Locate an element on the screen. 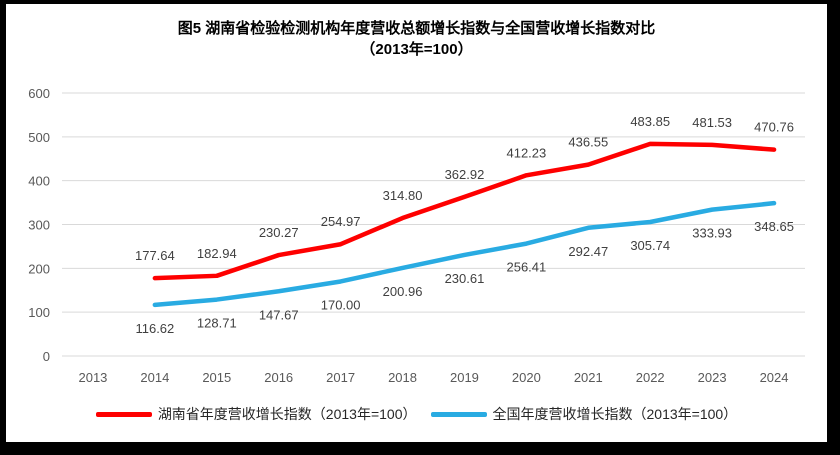 This screenshot has height=455, width=840. x-tick-label-2022: 2022 is located at coordinates (650, 377).